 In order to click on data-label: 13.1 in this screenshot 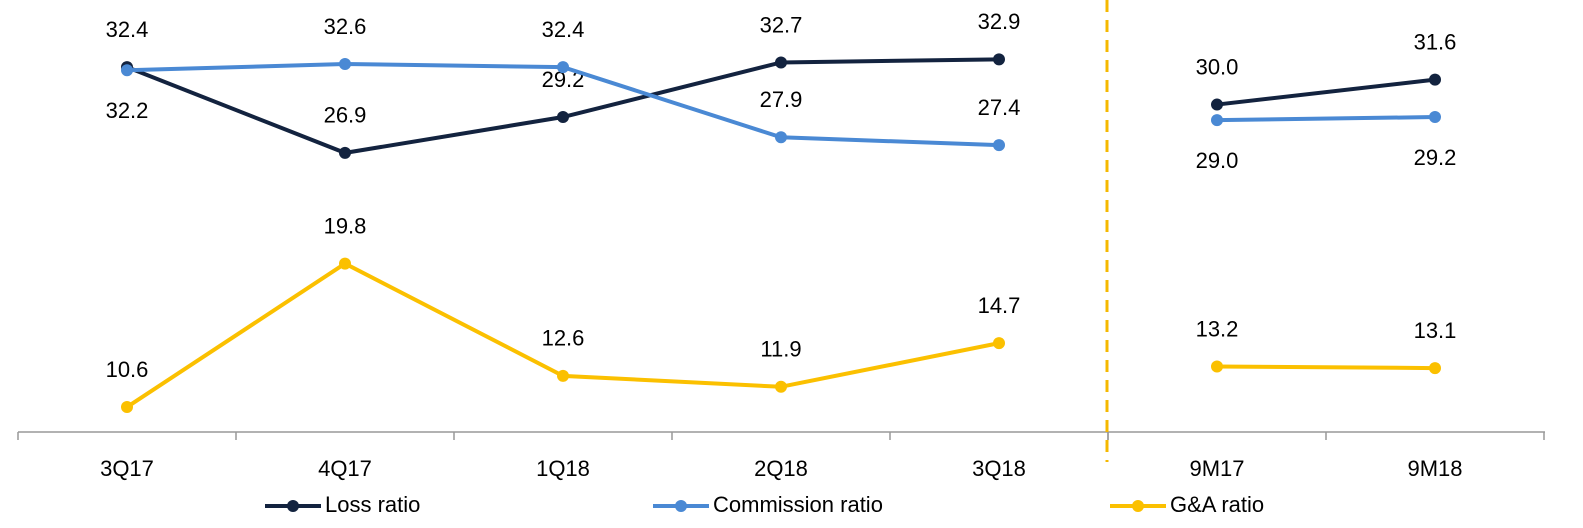, I will do `click(1435, 330)`.